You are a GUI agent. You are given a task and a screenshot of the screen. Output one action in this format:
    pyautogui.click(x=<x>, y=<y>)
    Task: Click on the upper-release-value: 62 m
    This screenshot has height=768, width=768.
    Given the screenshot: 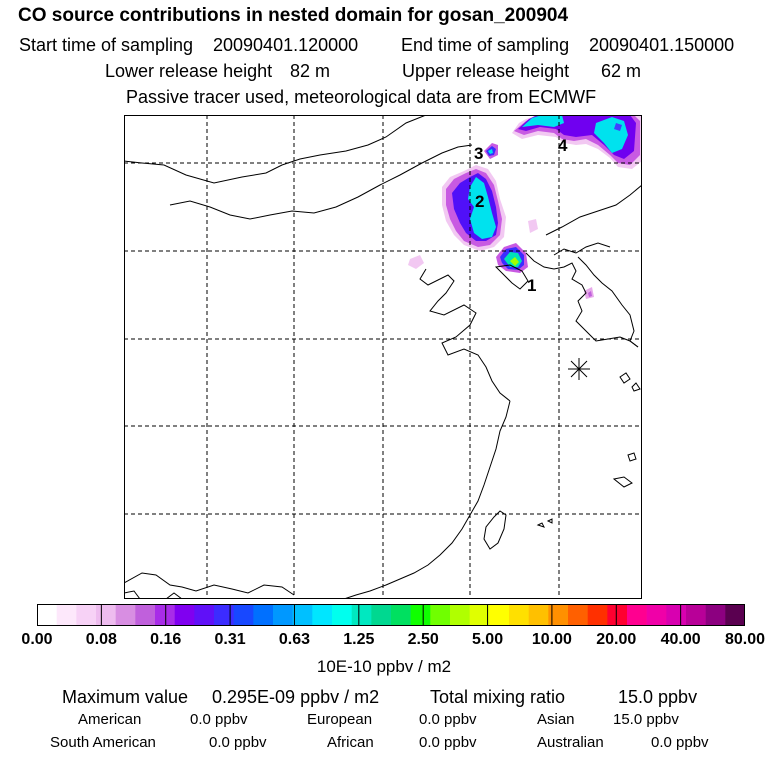 What is the action you would take?
    pyautogui.click(x=621, y=71)
    